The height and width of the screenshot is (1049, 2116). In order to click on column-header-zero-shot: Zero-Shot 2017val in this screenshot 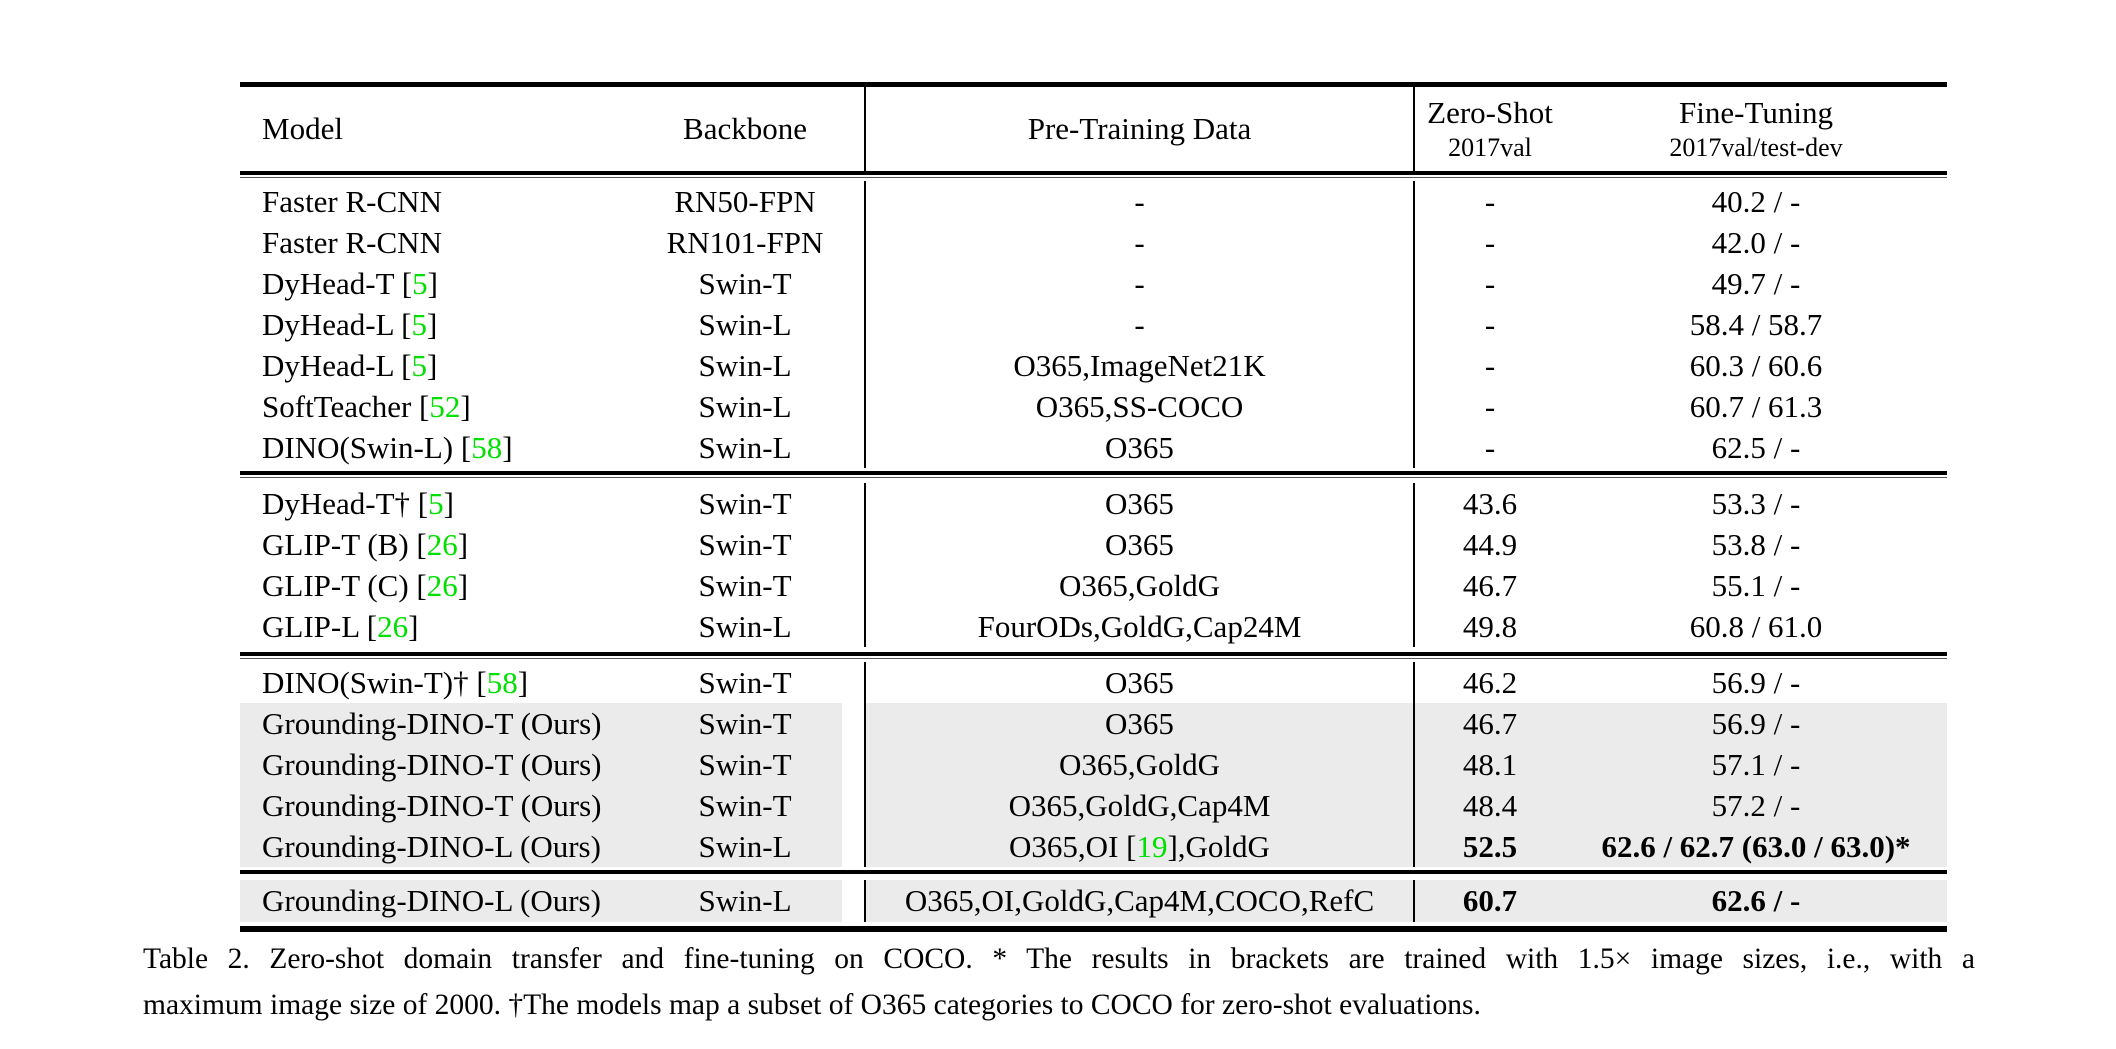, I will do `click(1490, 129)`.